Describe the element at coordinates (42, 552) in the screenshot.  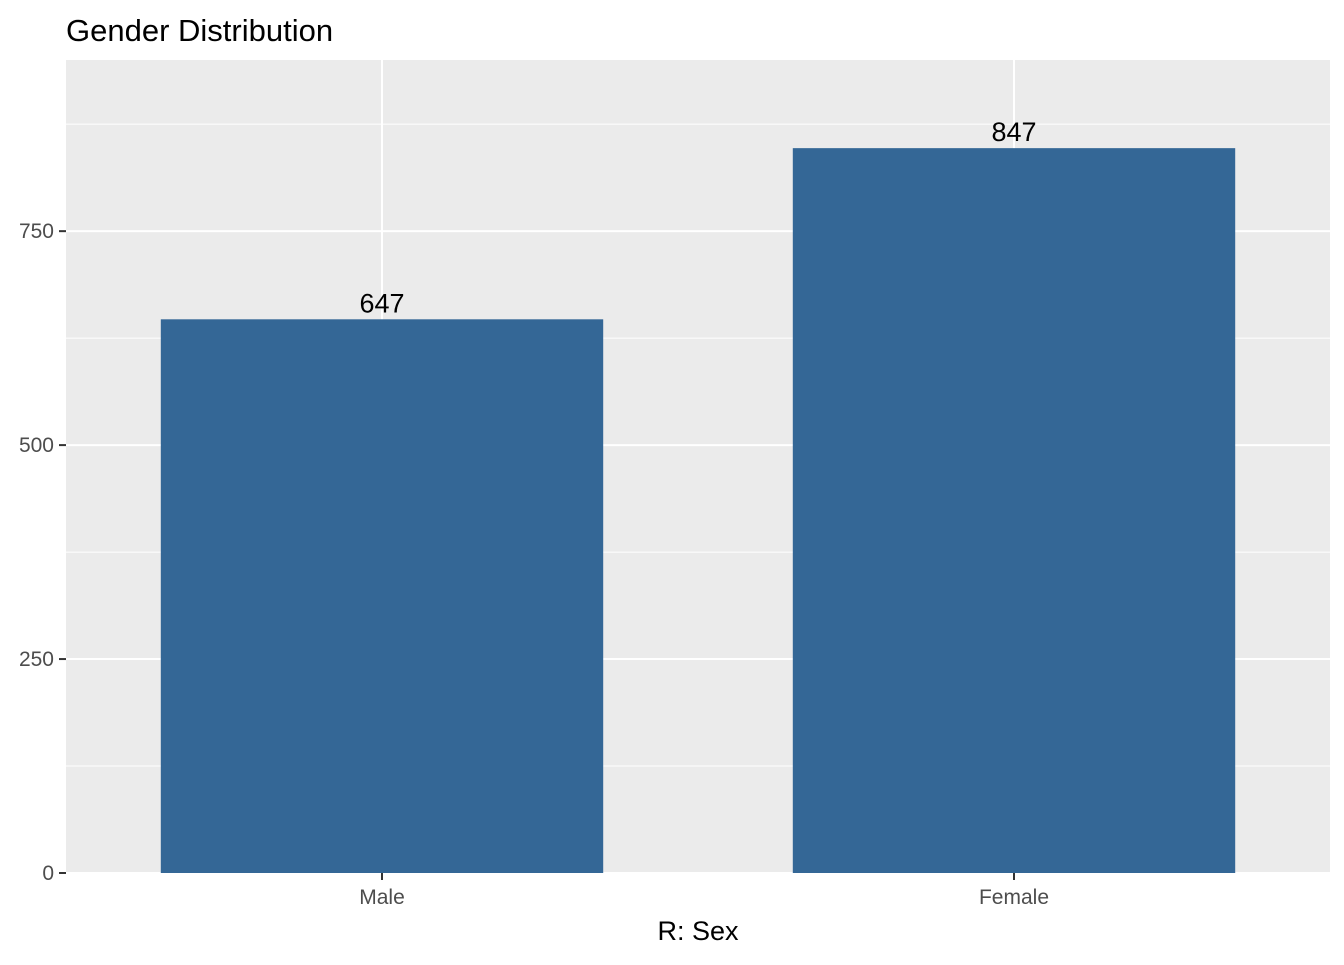
I see `y-axis: 0 250 500 750` at that location.